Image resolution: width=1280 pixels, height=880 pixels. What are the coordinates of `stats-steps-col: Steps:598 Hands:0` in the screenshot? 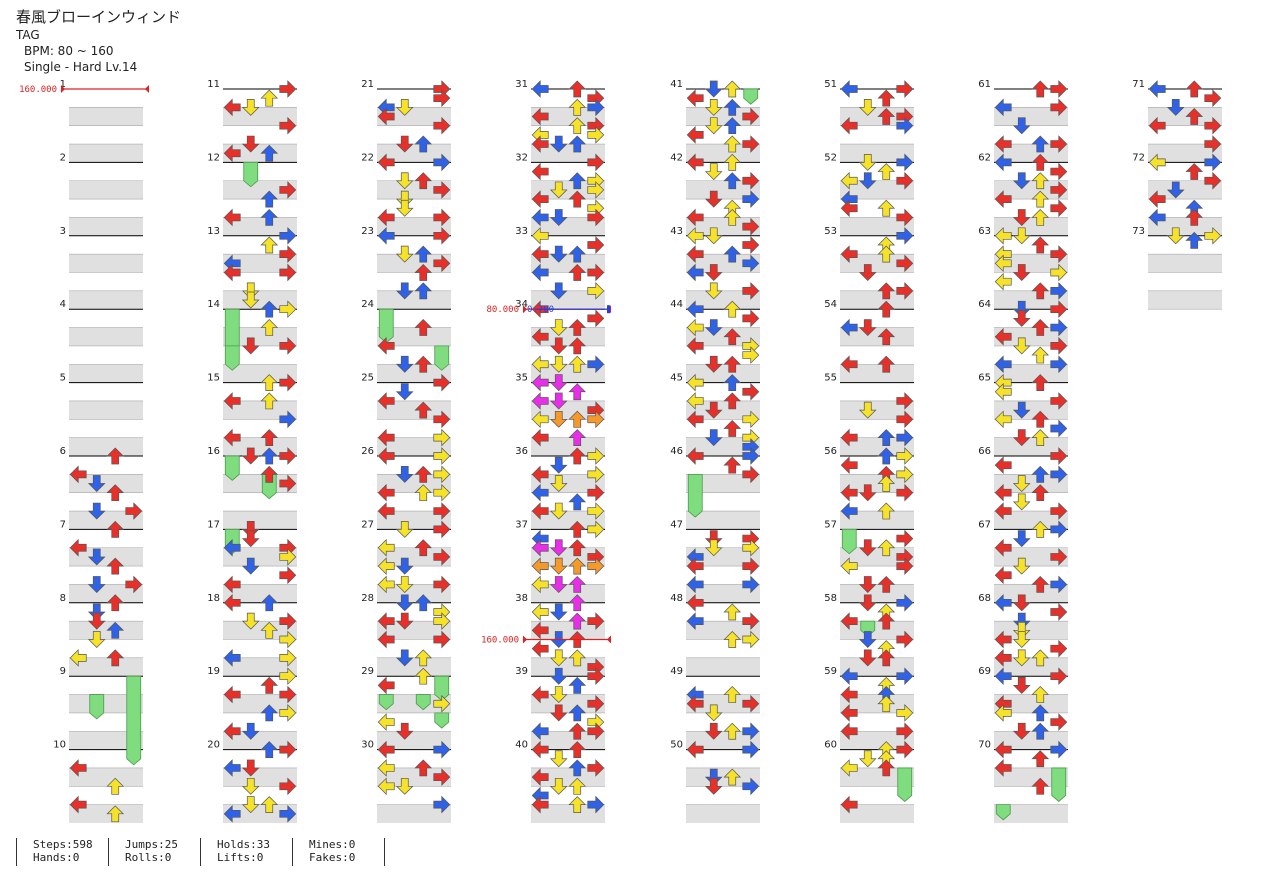 It's located at (62, 852).